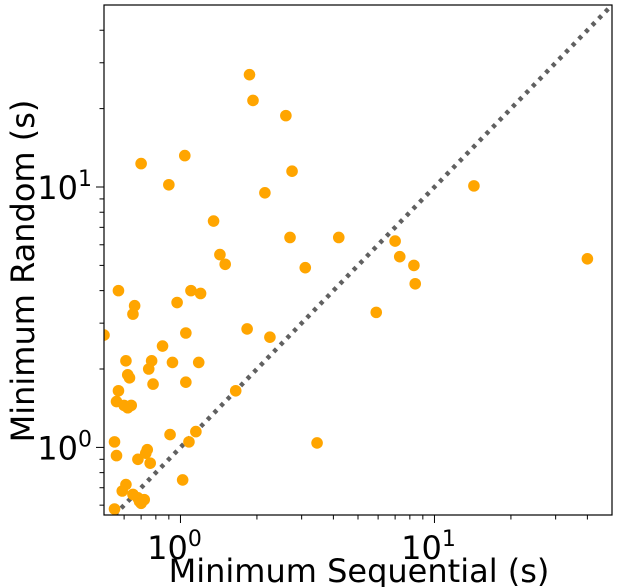  What do you see at coordinates (64, 447) in the screenshot?
I see `y-tick-label: 100` at bounding box center [64, 447].